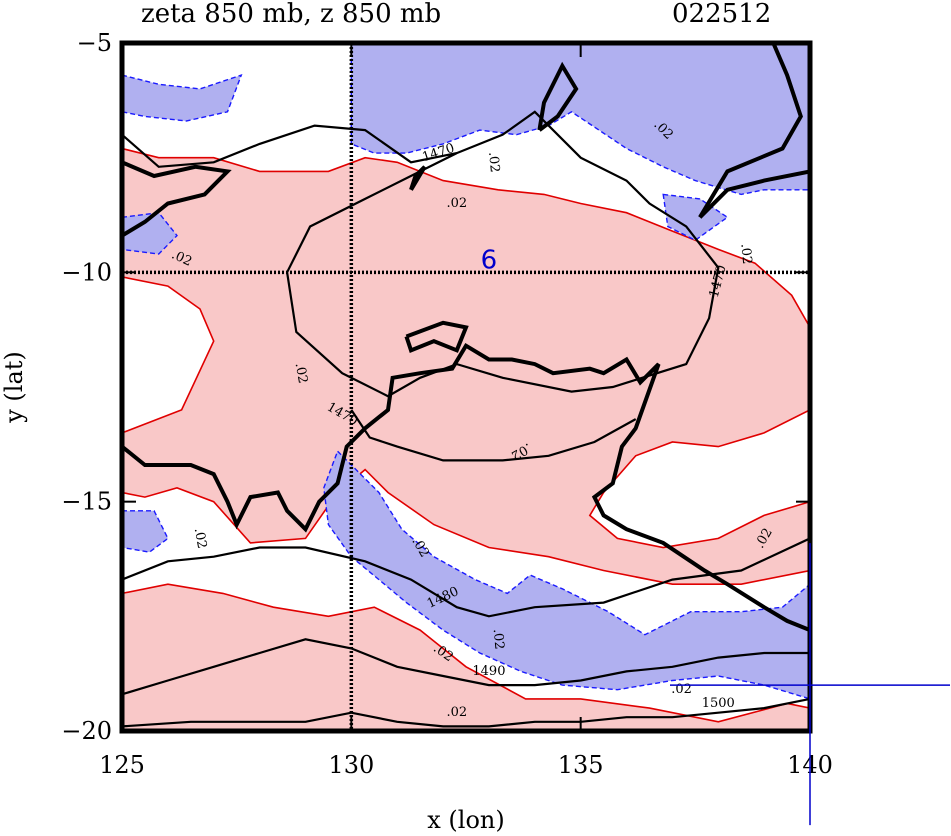  I want to click on y-axis-label: y (lat), so click(14, 387).